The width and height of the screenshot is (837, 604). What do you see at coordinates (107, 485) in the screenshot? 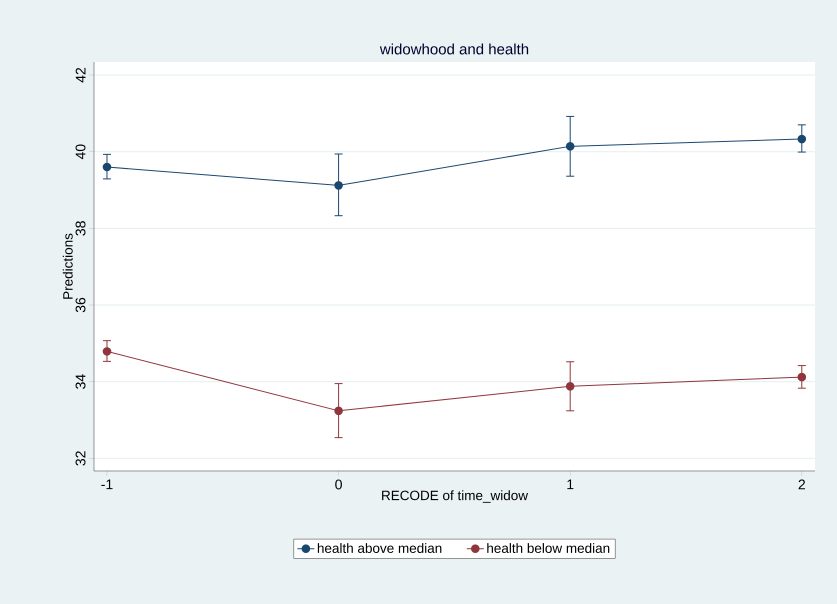
I see `x-tick-label: -1` at bounding box center [107, 485].